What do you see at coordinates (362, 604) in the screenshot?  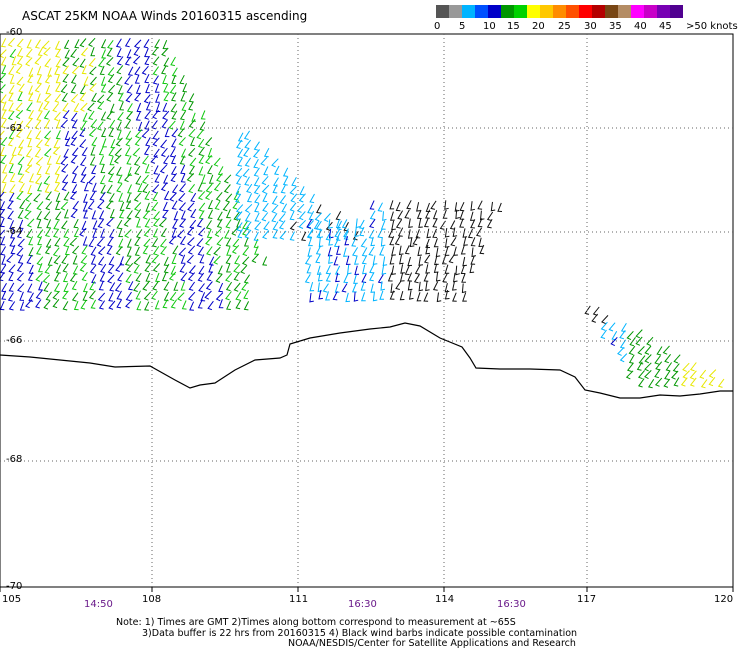 I see `time-label: 16:30` at bounding box center [362, 604].